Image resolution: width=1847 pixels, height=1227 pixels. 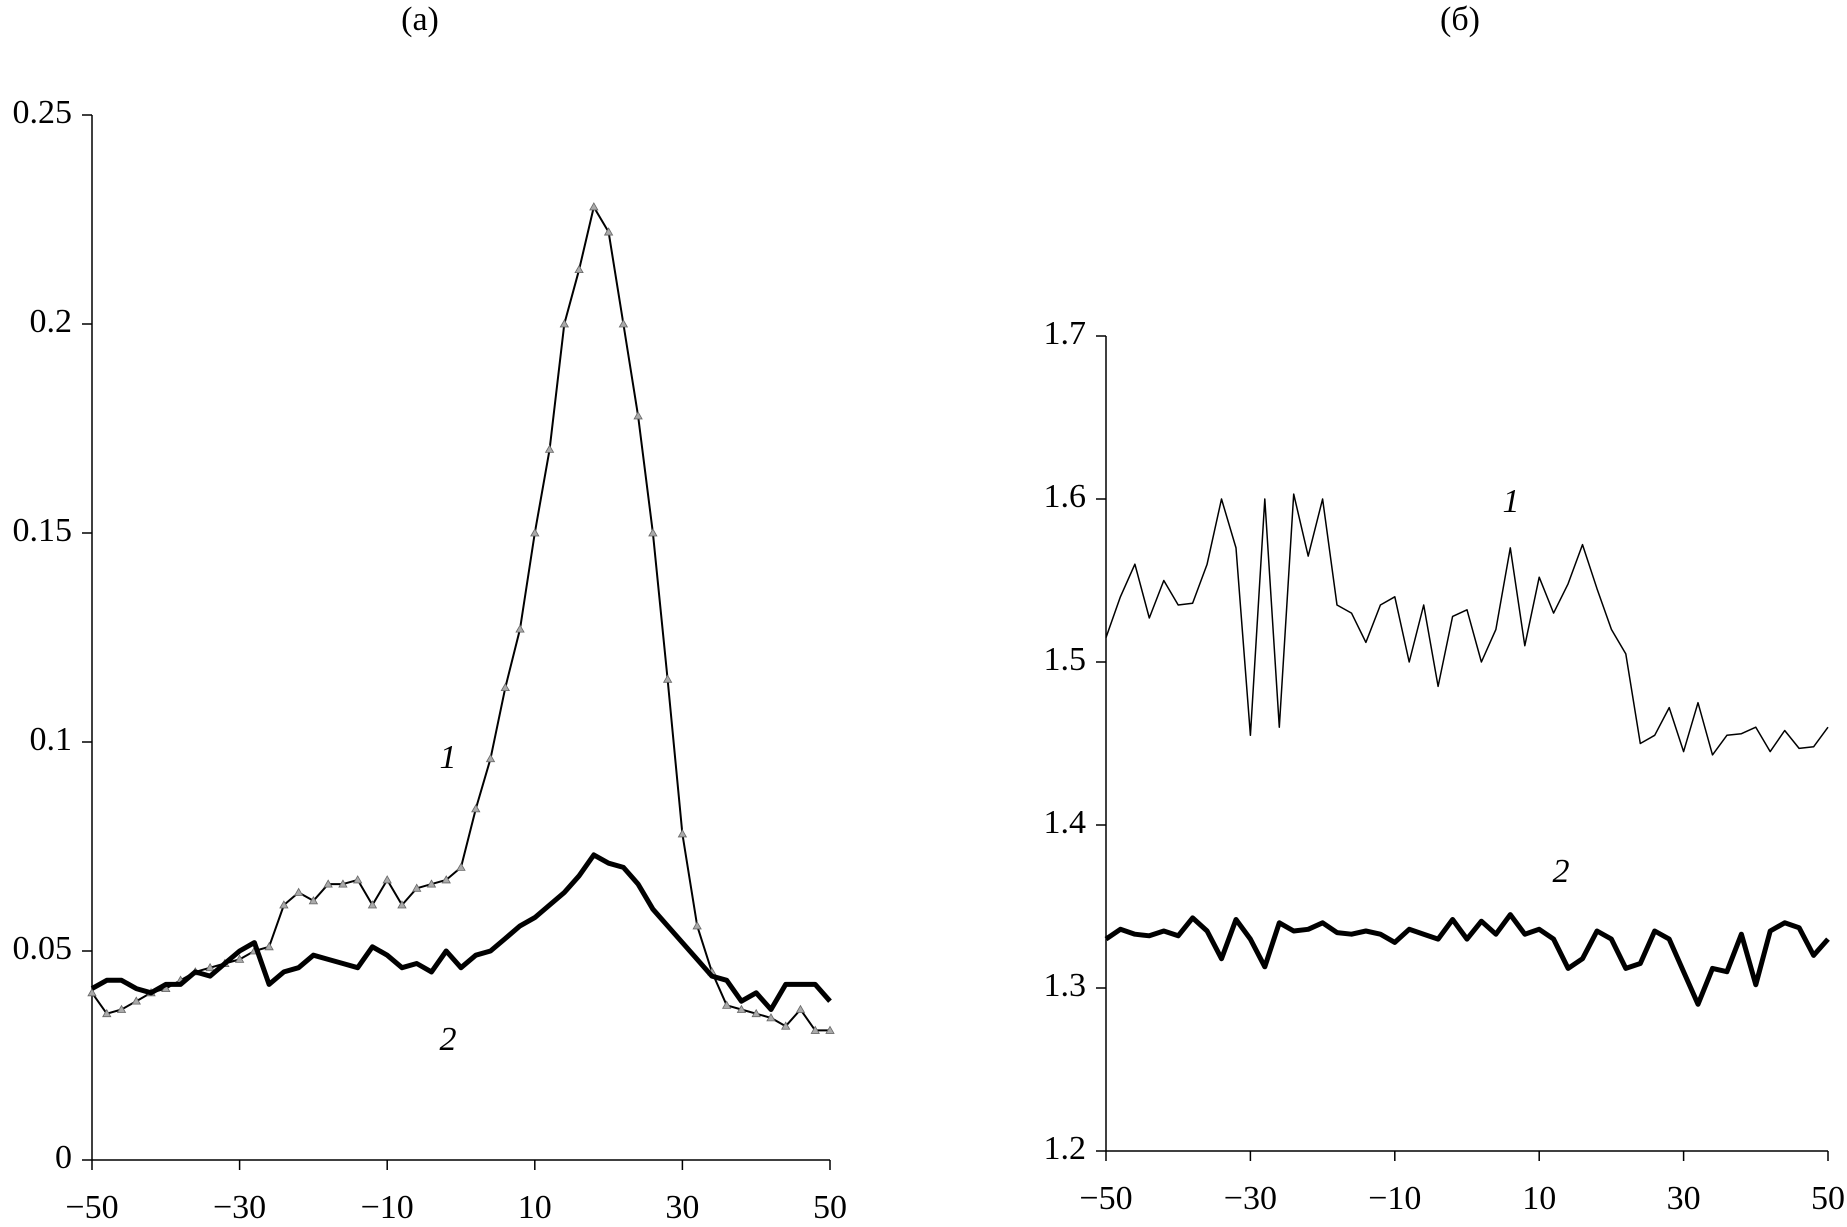 I want to click on y-tick-label: 1.6, so click(x=1065, y=496).